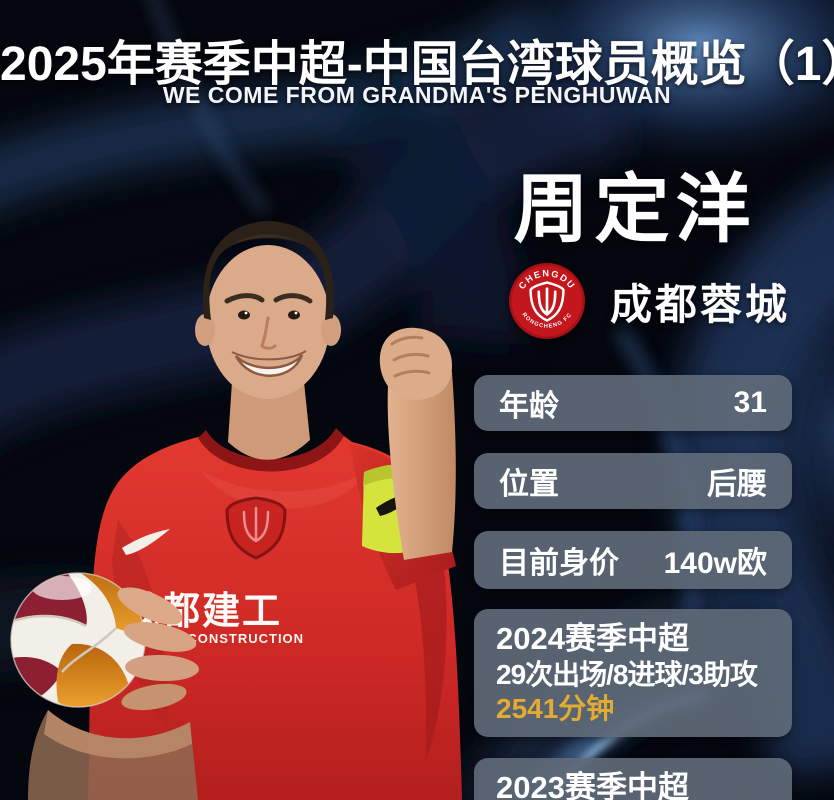  I want to click on holding-hand, so click(113, 693).